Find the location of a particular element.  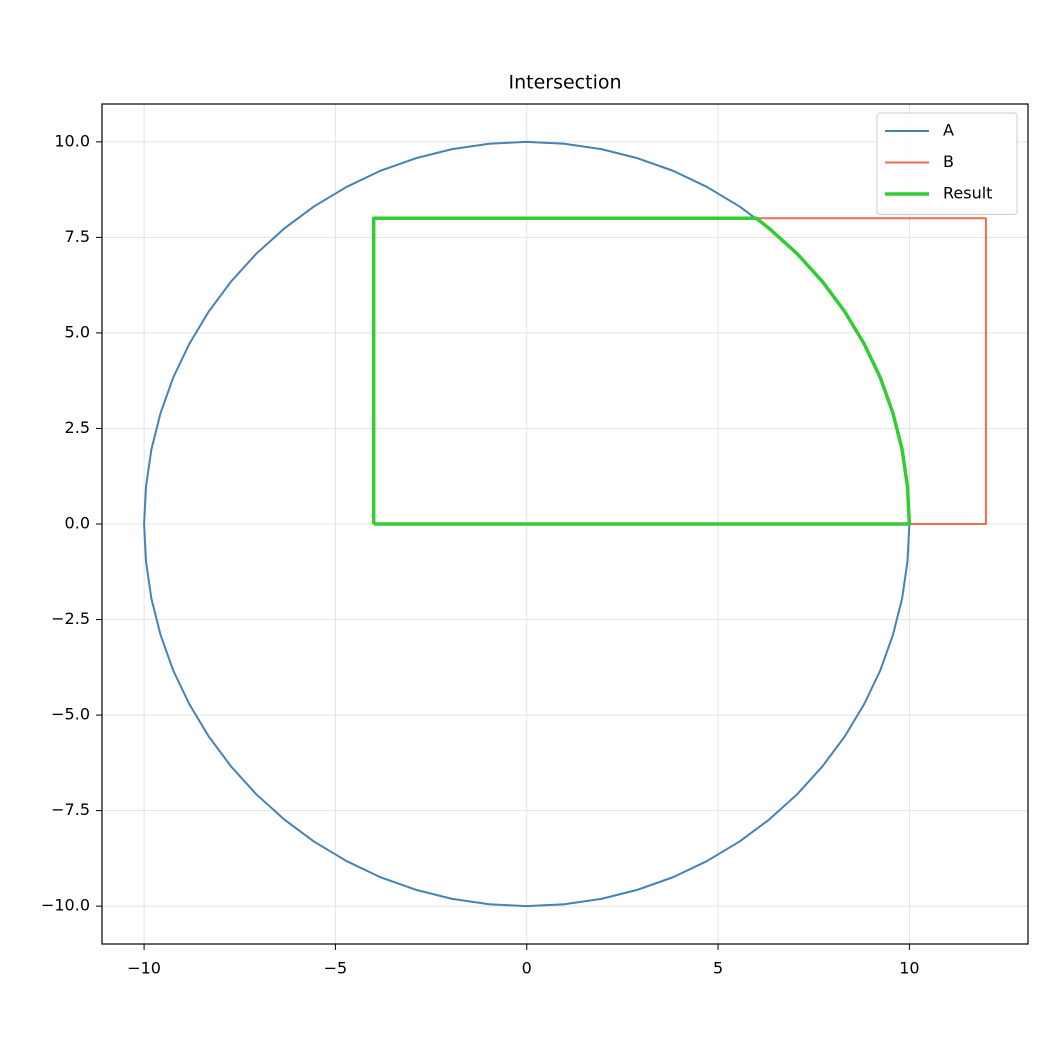

y-tick-label: −10.0 is located at coordinates (65, 905).